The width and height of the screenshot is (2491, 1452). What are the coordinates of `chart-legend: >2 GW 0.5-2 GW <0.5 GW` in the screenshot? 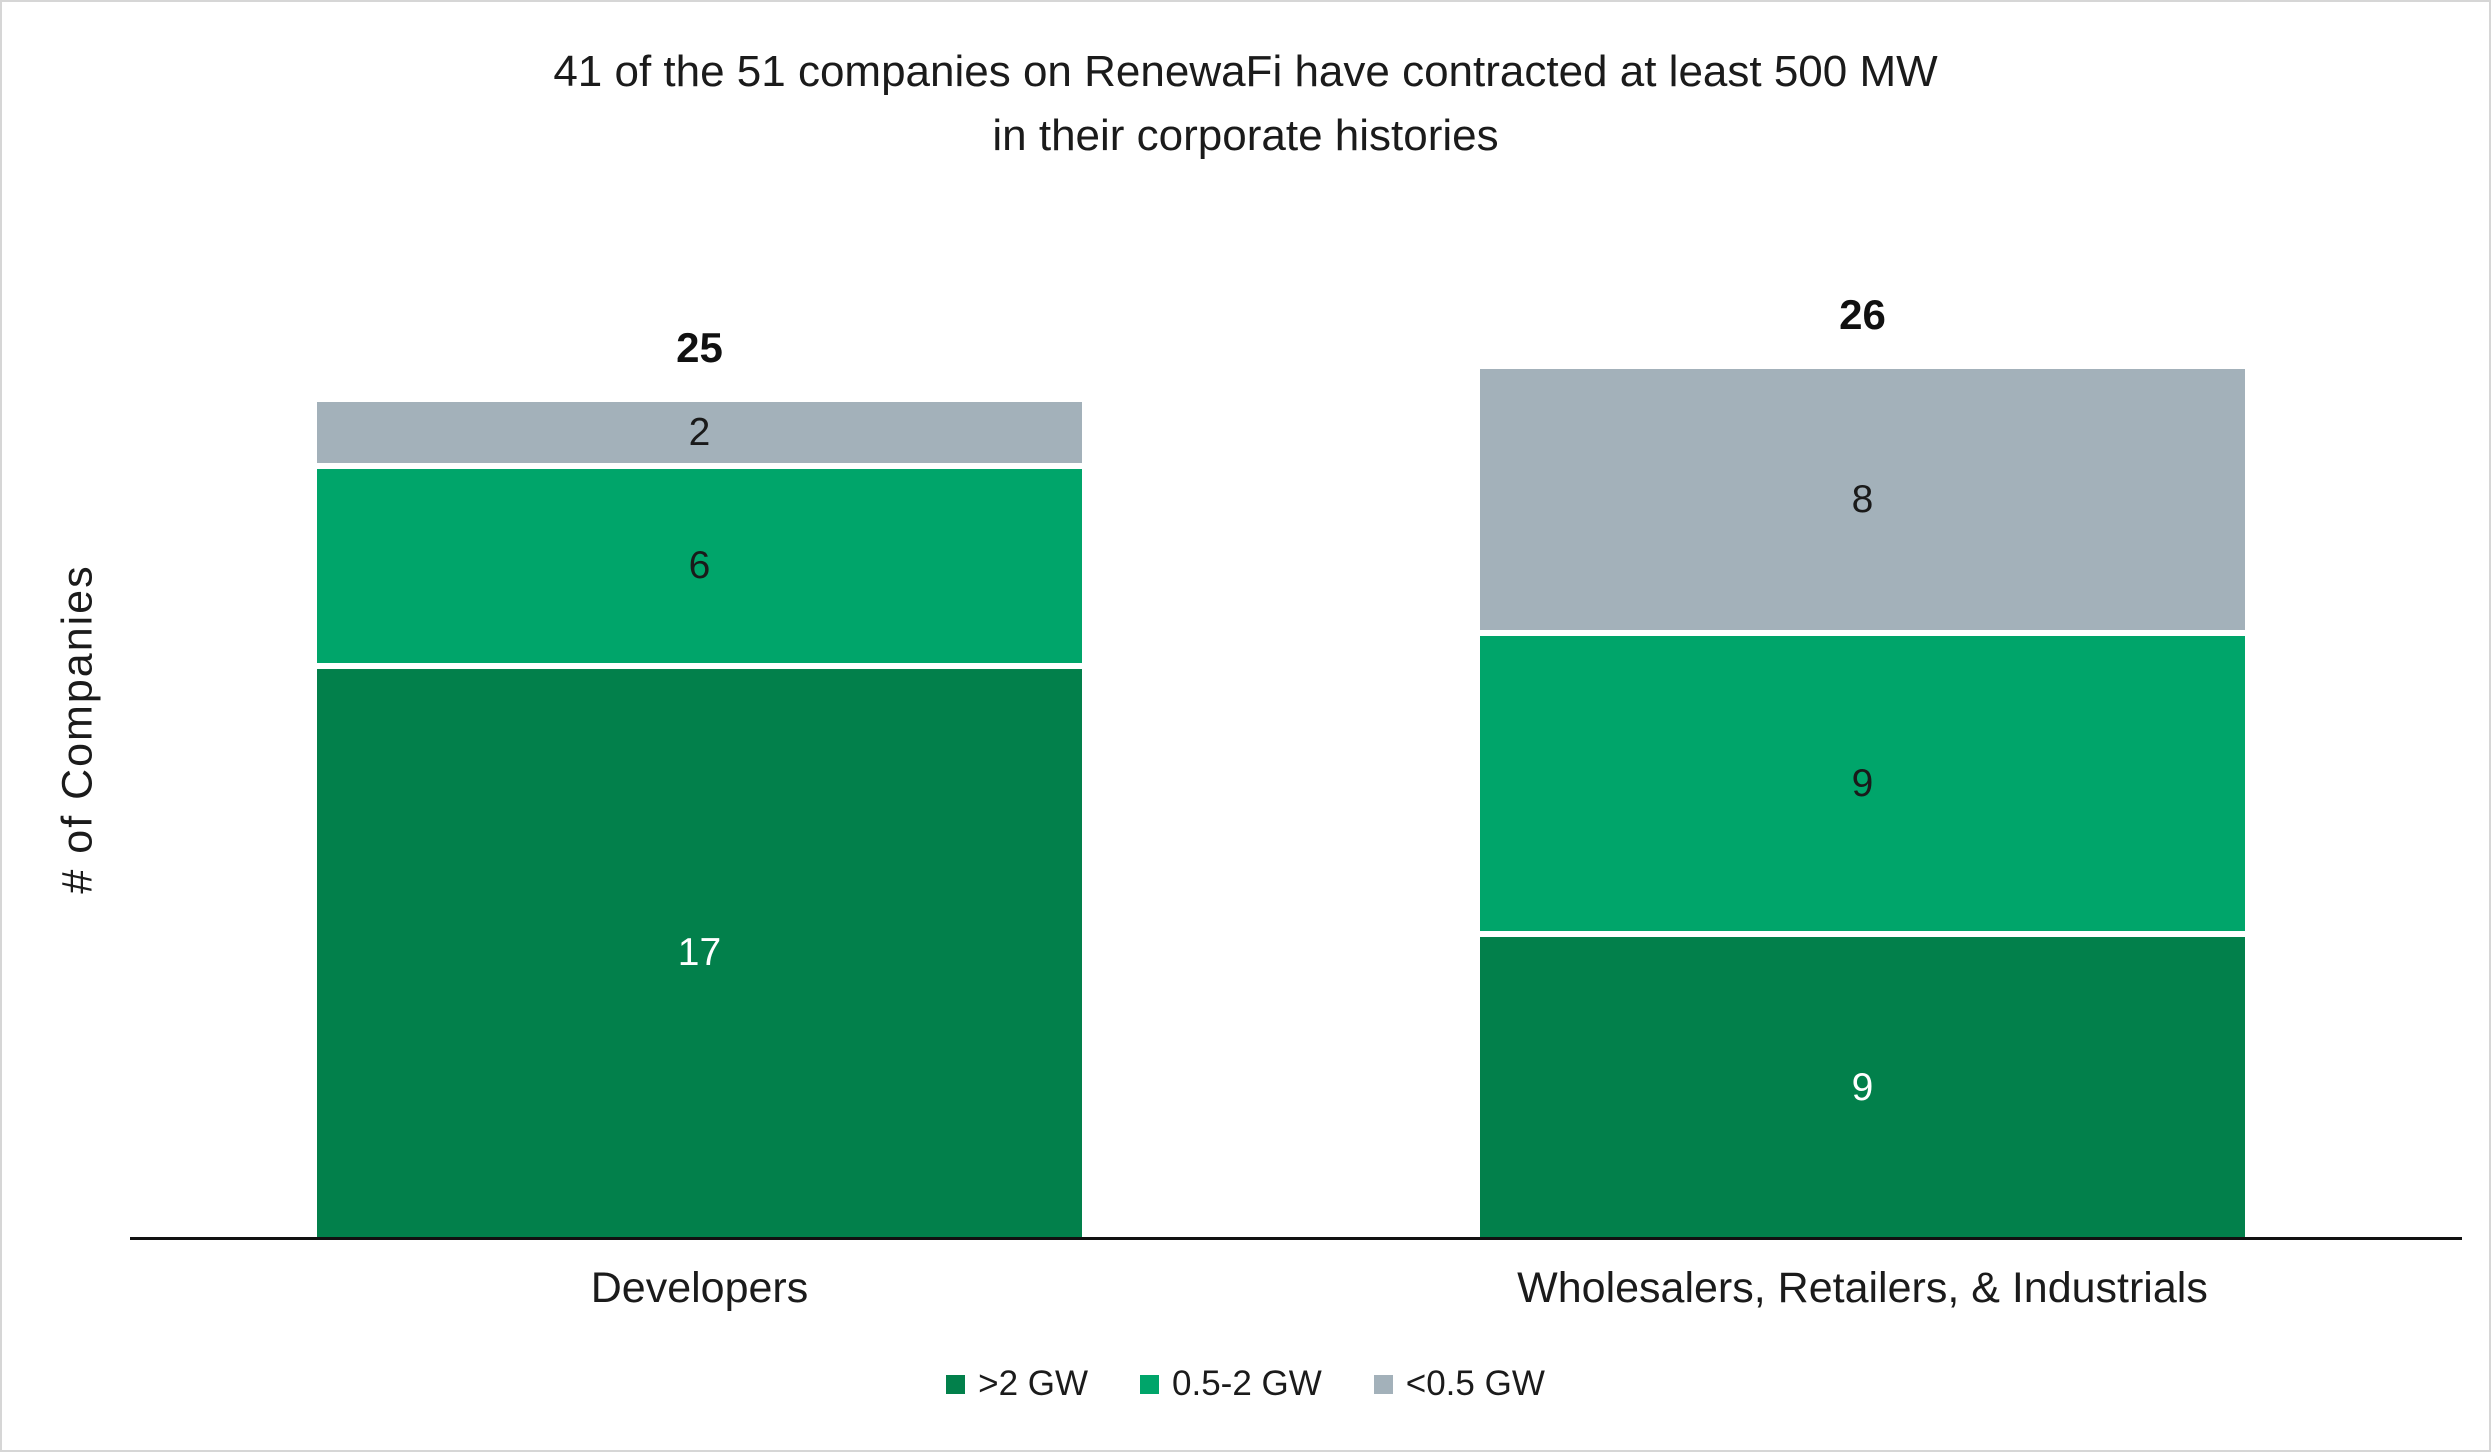 It's located at (1245, 1384).